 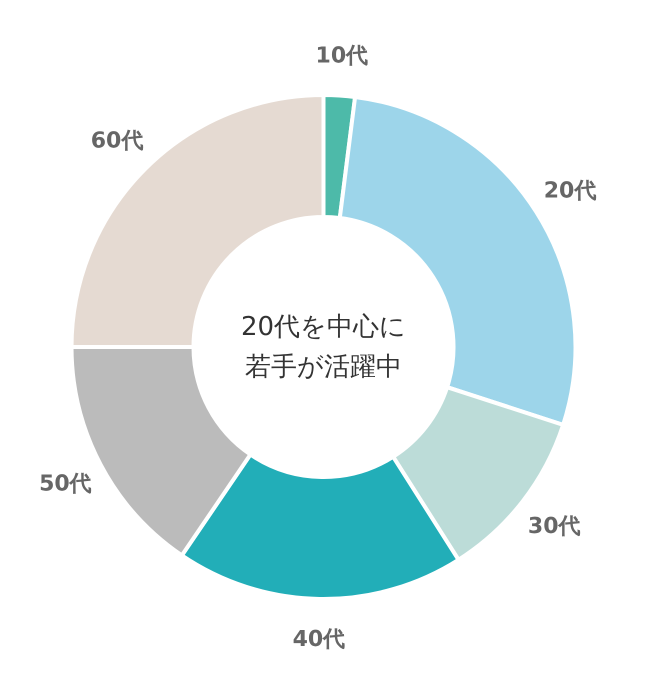 I want to click on slice-label: 30代, so click(x=554, y=526).